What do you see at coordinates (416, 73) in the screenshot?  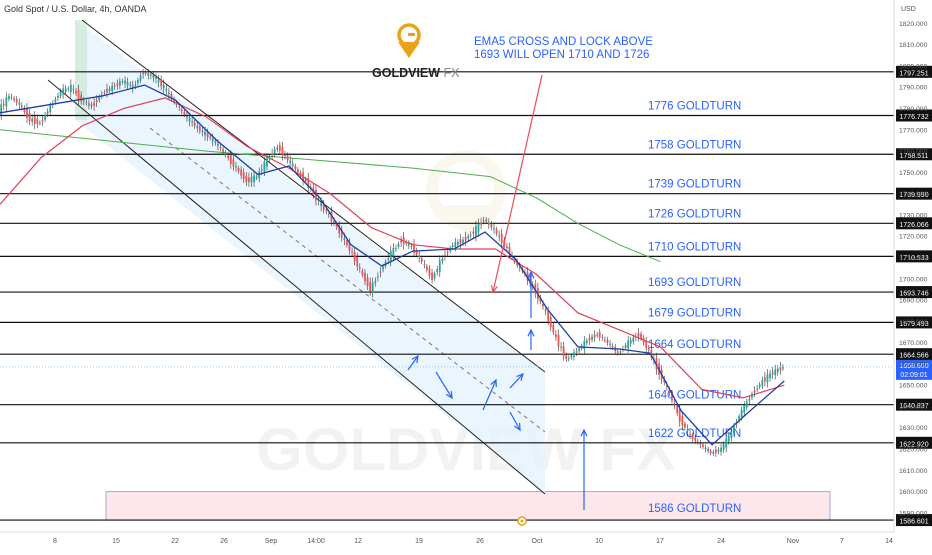 I see `logo-text: GOLDVIEW FX` at bounding box center [416, 73].